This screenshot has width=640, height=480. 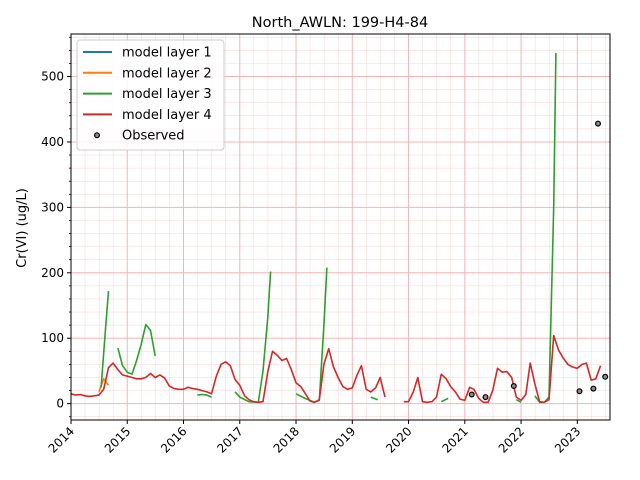 What do you see at coordinates (52, 142) in the screenshot?
I see `y-tick-label: 400` at bounding box center [52, 142].